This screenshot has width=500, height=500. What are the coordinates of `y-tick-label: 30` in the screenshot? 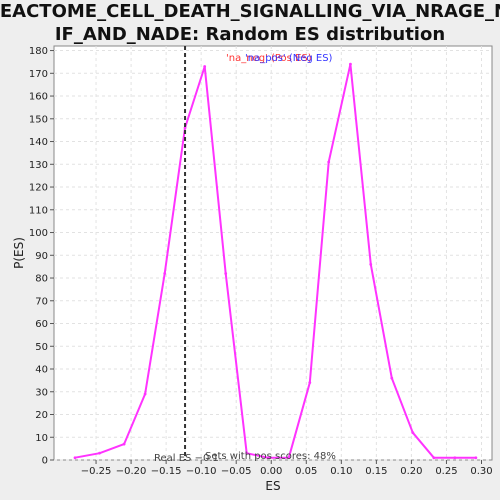 It's located at (41, 392).